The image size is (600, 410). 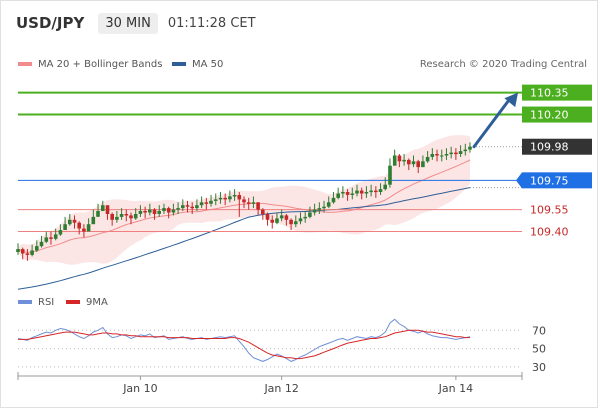 I want to click on level-label: 109.75, so click(x=549, y=180).